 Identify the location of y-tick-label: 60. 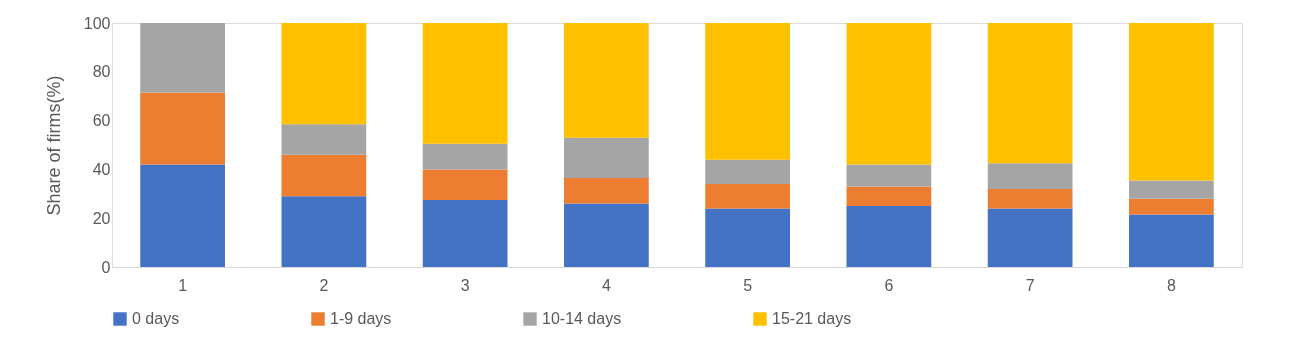
(101, 121).